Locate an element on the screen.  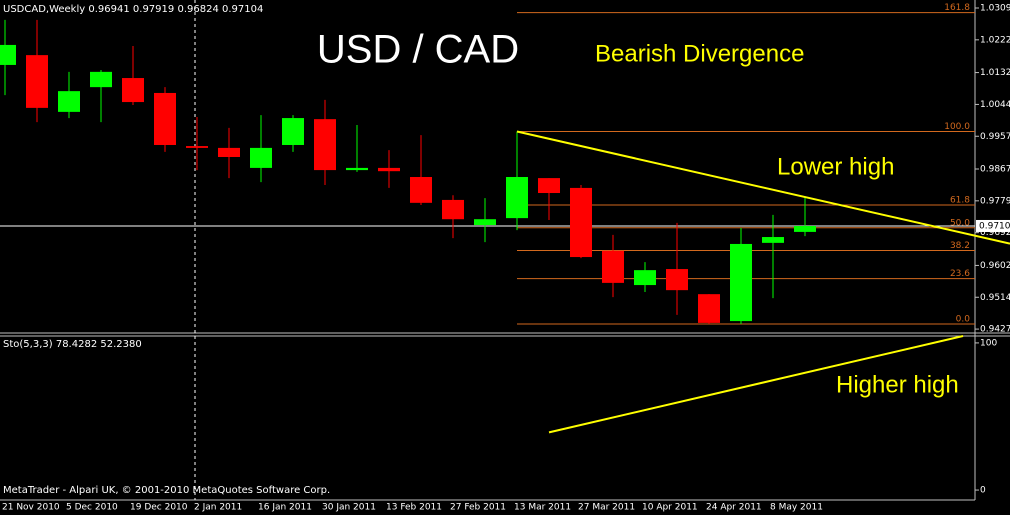
fib-label: 0.0 is located at coordinates (963, 319).